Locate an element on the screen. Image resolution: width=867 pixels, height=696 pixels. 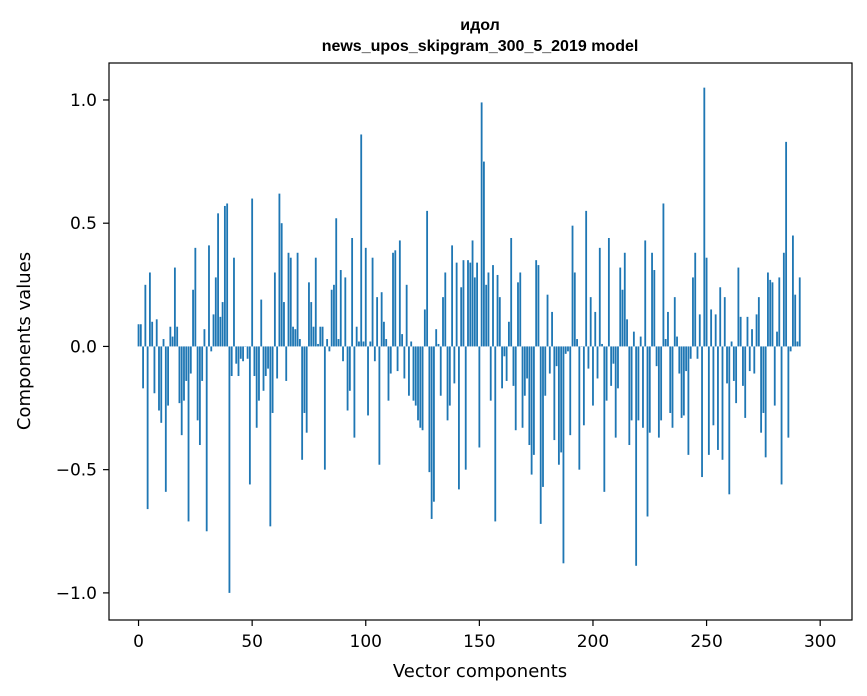
x-axis-label: Vector components is located at coordinates (480, 671).